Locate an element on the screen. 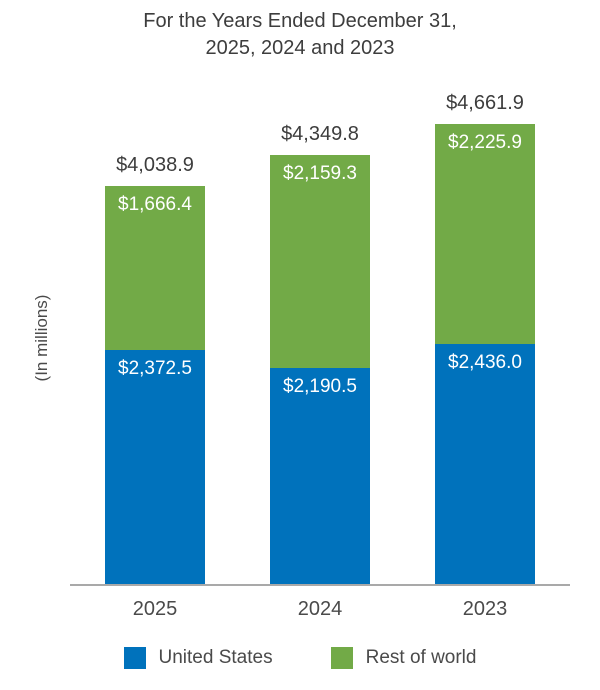 Image resolution: width=600 pixels, height=690 pixels. stacked-bar-2025: $1,666.4 $2,372.5 is located at coordinates (155, 385).